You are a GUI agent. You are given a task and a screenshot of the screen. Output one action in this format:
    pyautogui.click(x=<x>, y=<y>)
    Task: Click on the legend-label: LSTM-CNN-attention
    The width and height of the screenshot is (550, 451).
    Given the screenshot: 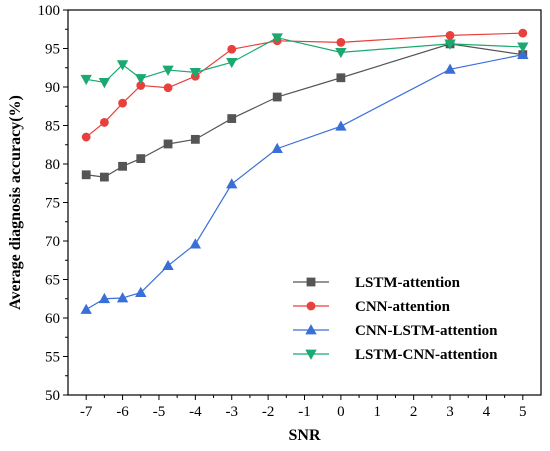 What is the action you would take?
    pyautogui.click(x=426, y=355)
    